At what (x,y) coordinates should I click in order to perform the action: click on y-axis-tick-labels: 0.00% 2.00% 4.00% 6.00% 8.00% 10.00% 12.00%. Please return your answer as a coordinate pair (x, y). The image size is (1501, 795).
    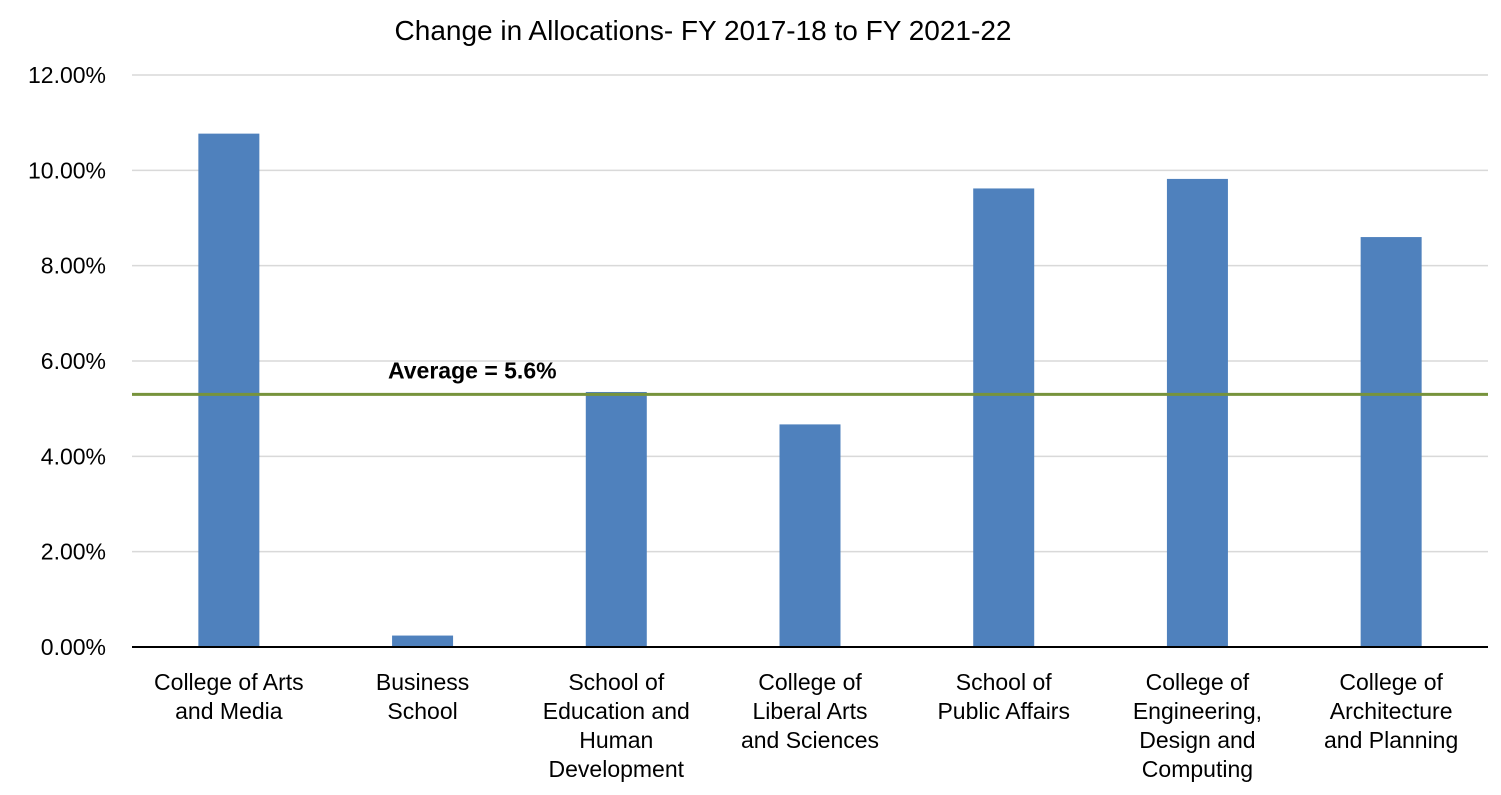
    Looking at the image, I should click on (67, 361).